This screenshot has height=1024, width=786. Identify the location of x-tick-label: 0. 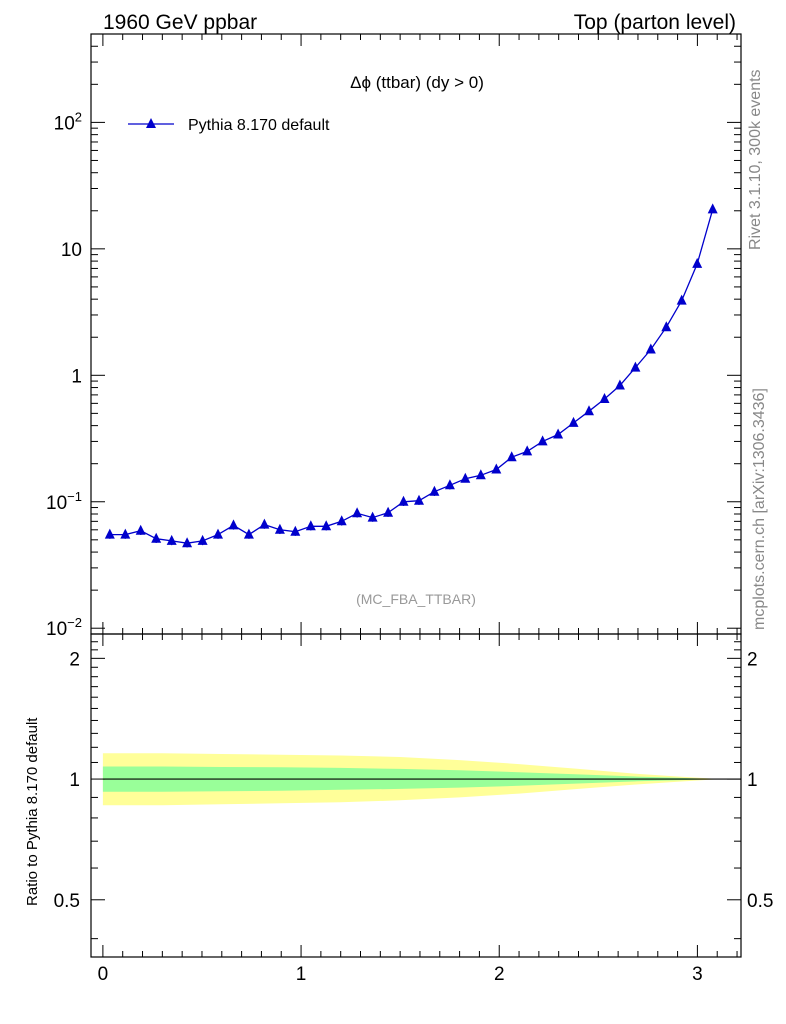
(103, 974).